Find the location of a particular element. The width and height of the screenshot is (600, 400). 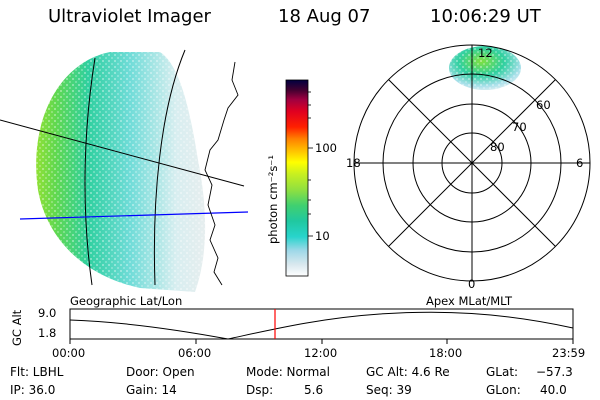

gcalt-status: GC Alt: 4.6 Re is located at coordinates (408, 372).